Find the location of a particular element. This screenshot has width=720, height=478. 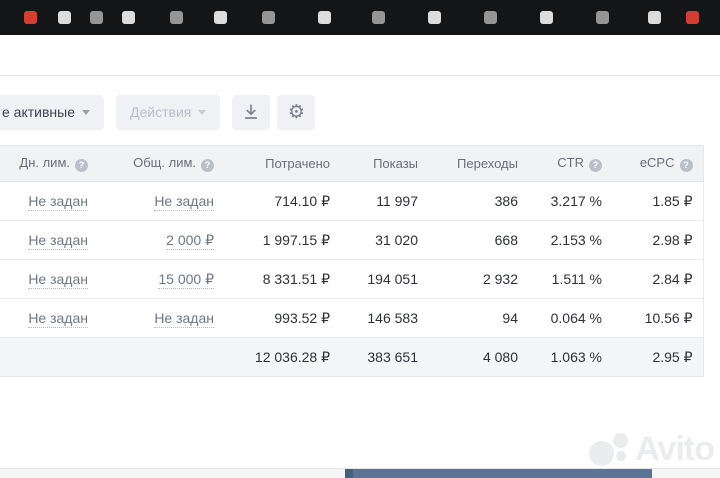

clicks-cell: 94 is located at coordinates (478, 318).